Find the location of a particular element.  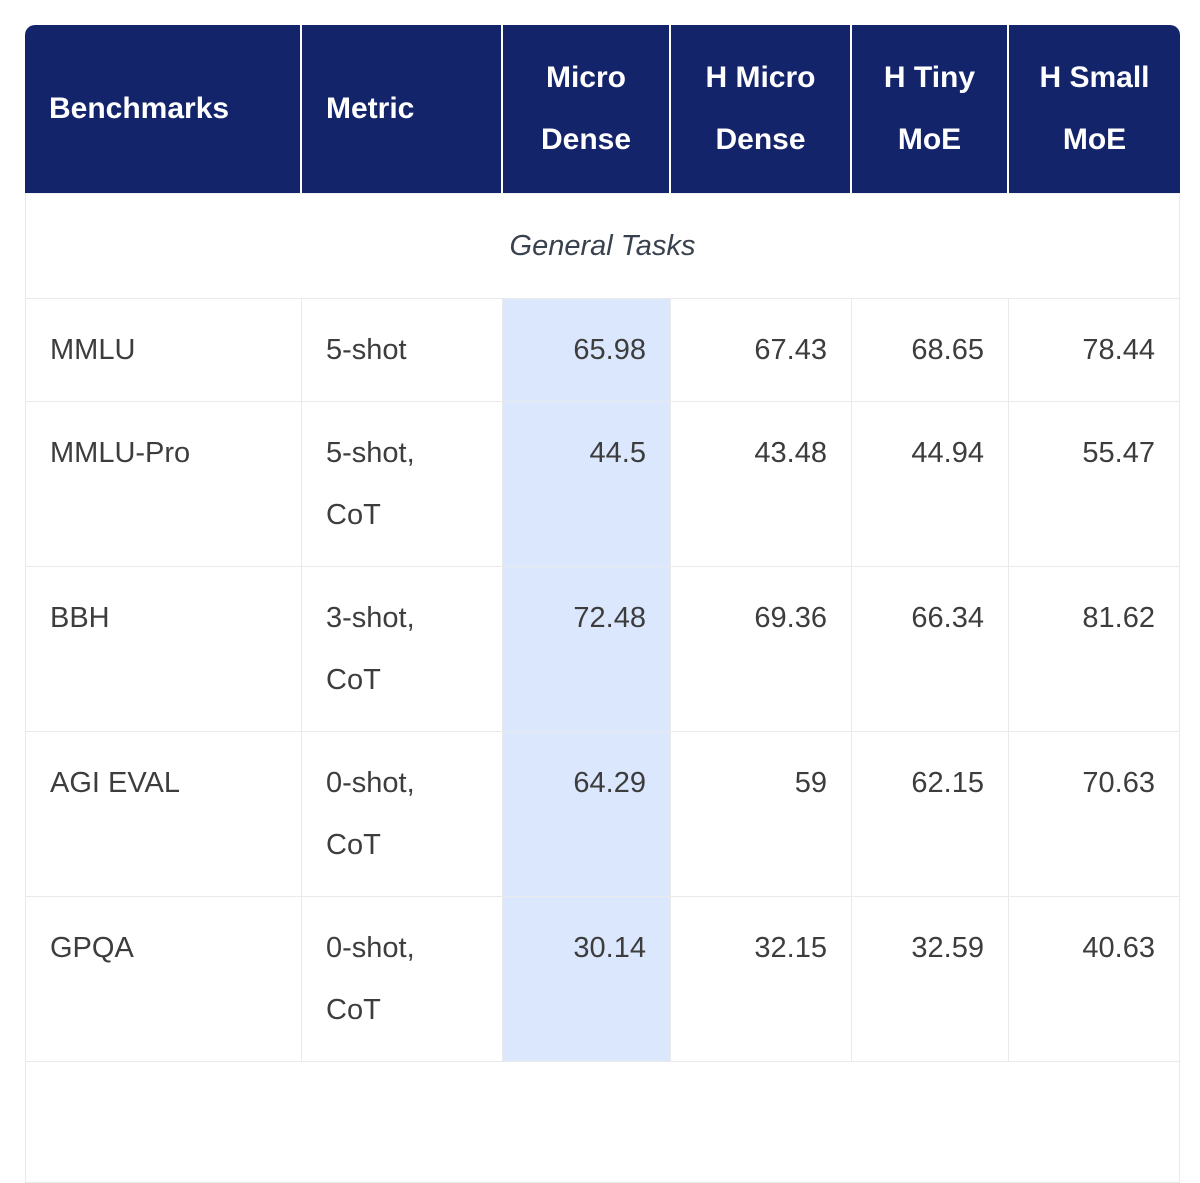

value-cell-highlighted: 30.14 is located at coordinates (587, 979).